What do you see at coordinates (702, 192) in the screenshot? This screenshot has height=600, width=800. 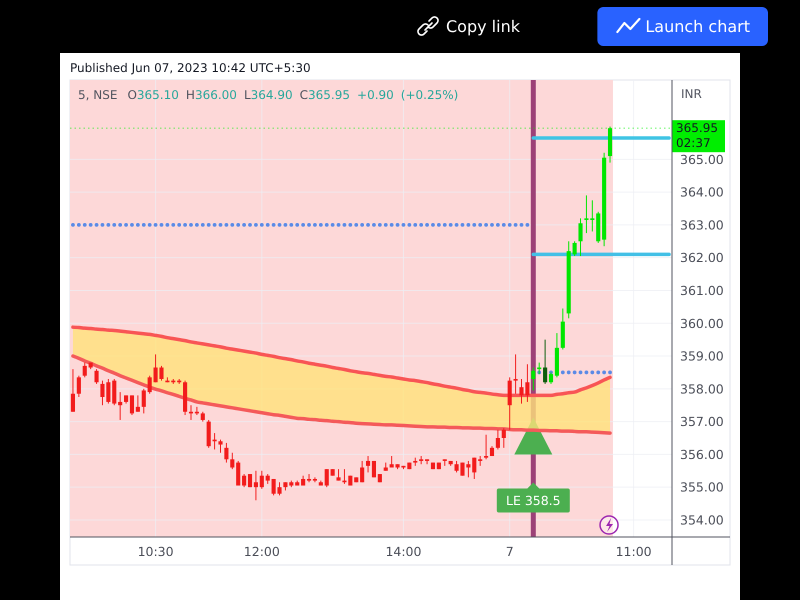 I see `y-tick-label: 364.00` at bounding box center [702, 192].